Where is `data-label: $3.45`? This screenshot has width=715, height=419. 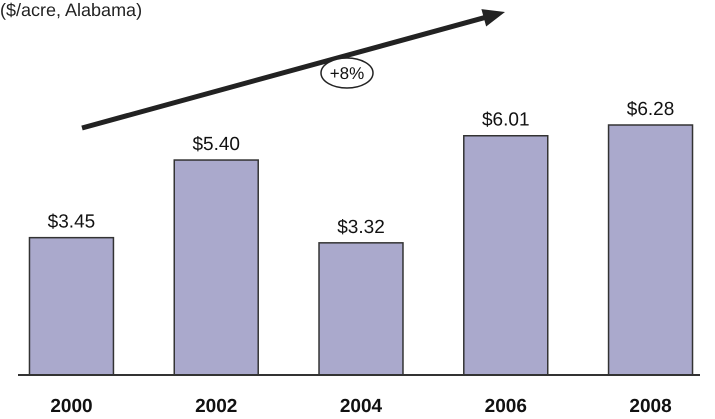
data-label: $3.45 is located at coordinates (72, 222).